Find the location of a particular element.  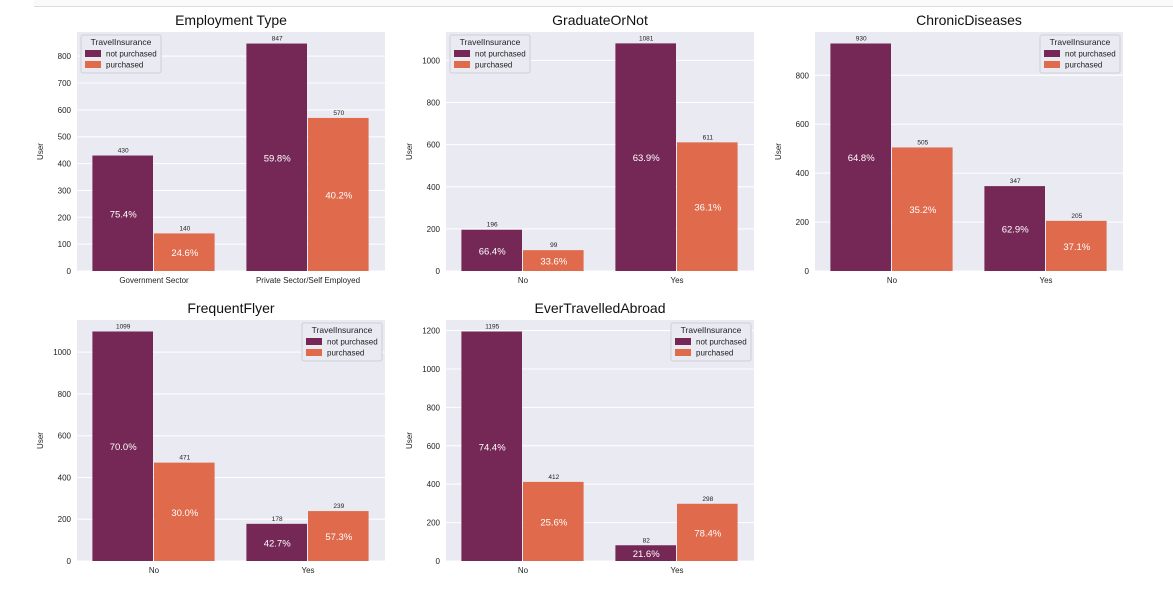

bar-percent-label: 63.9% is located at coordinates (646, 158).